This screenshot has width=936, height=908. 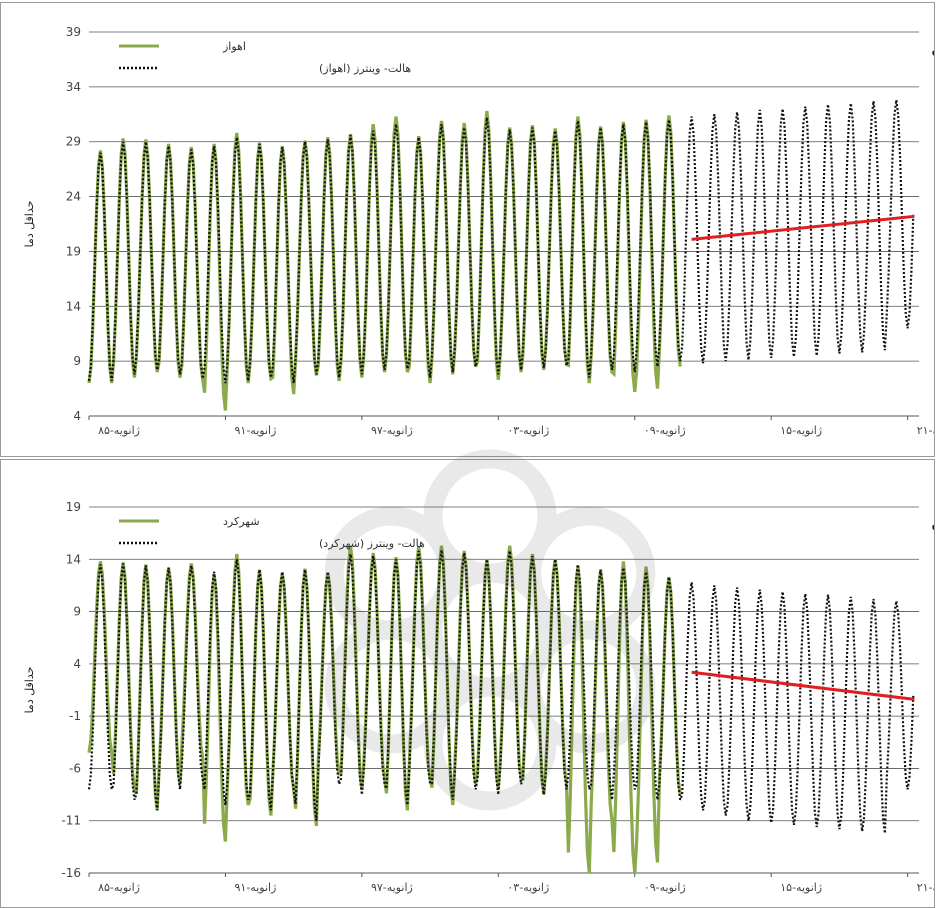 I want to click on y-tick-label: -11, so click(x=71, y=821).